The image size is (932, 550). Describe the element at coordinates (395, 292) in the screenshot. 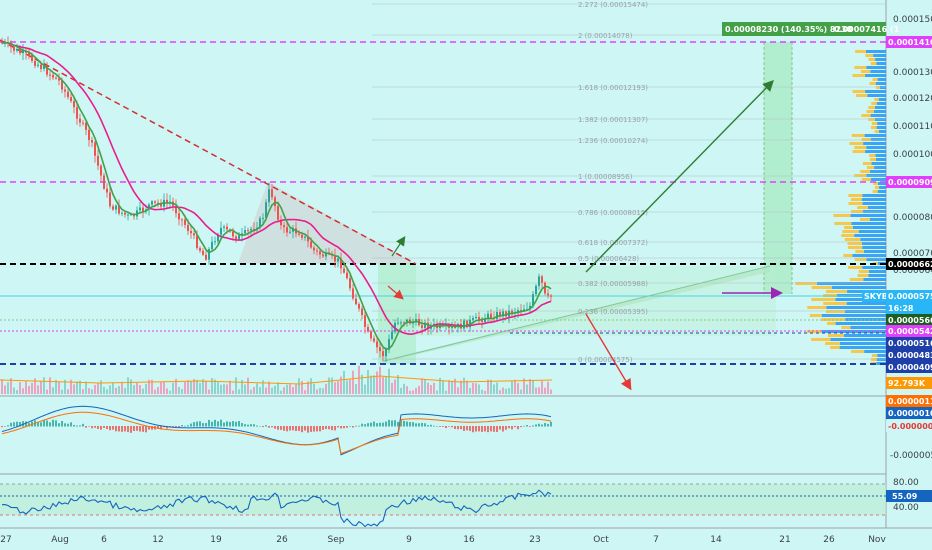

I see `small-down-arrow` at that location.